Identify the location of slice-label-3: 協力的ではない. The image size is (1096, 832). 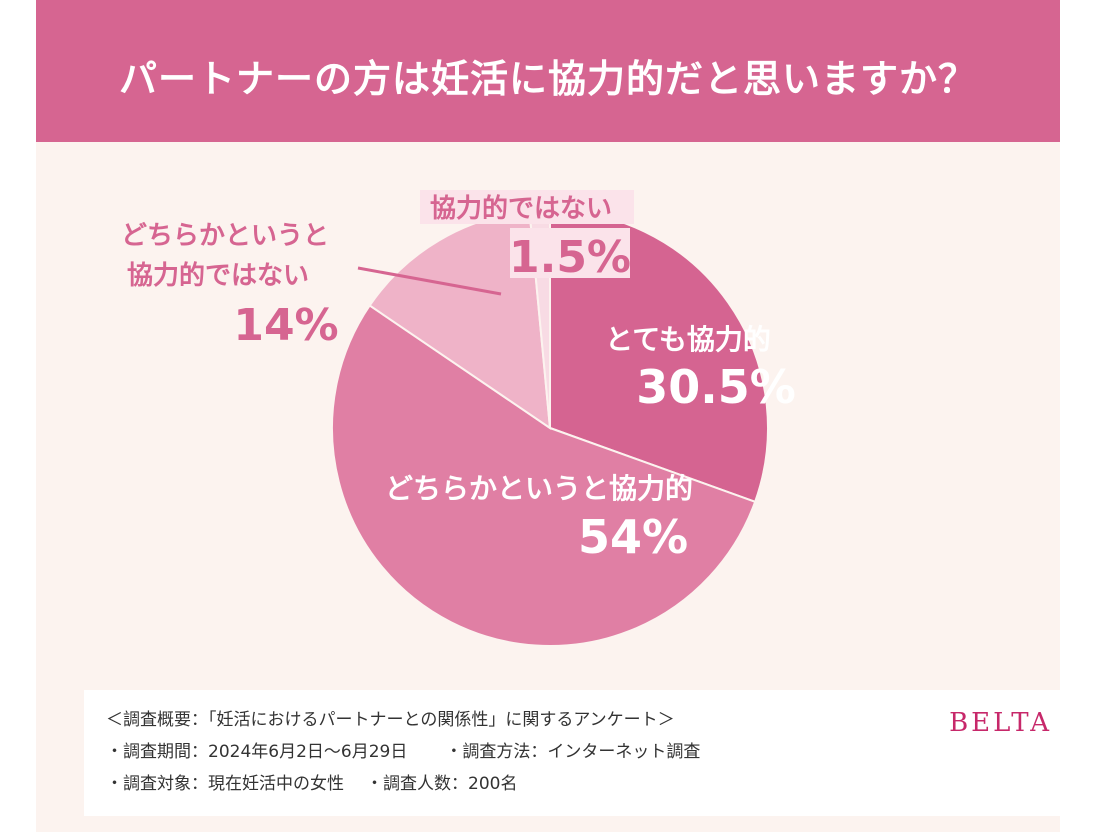
(521, 208).